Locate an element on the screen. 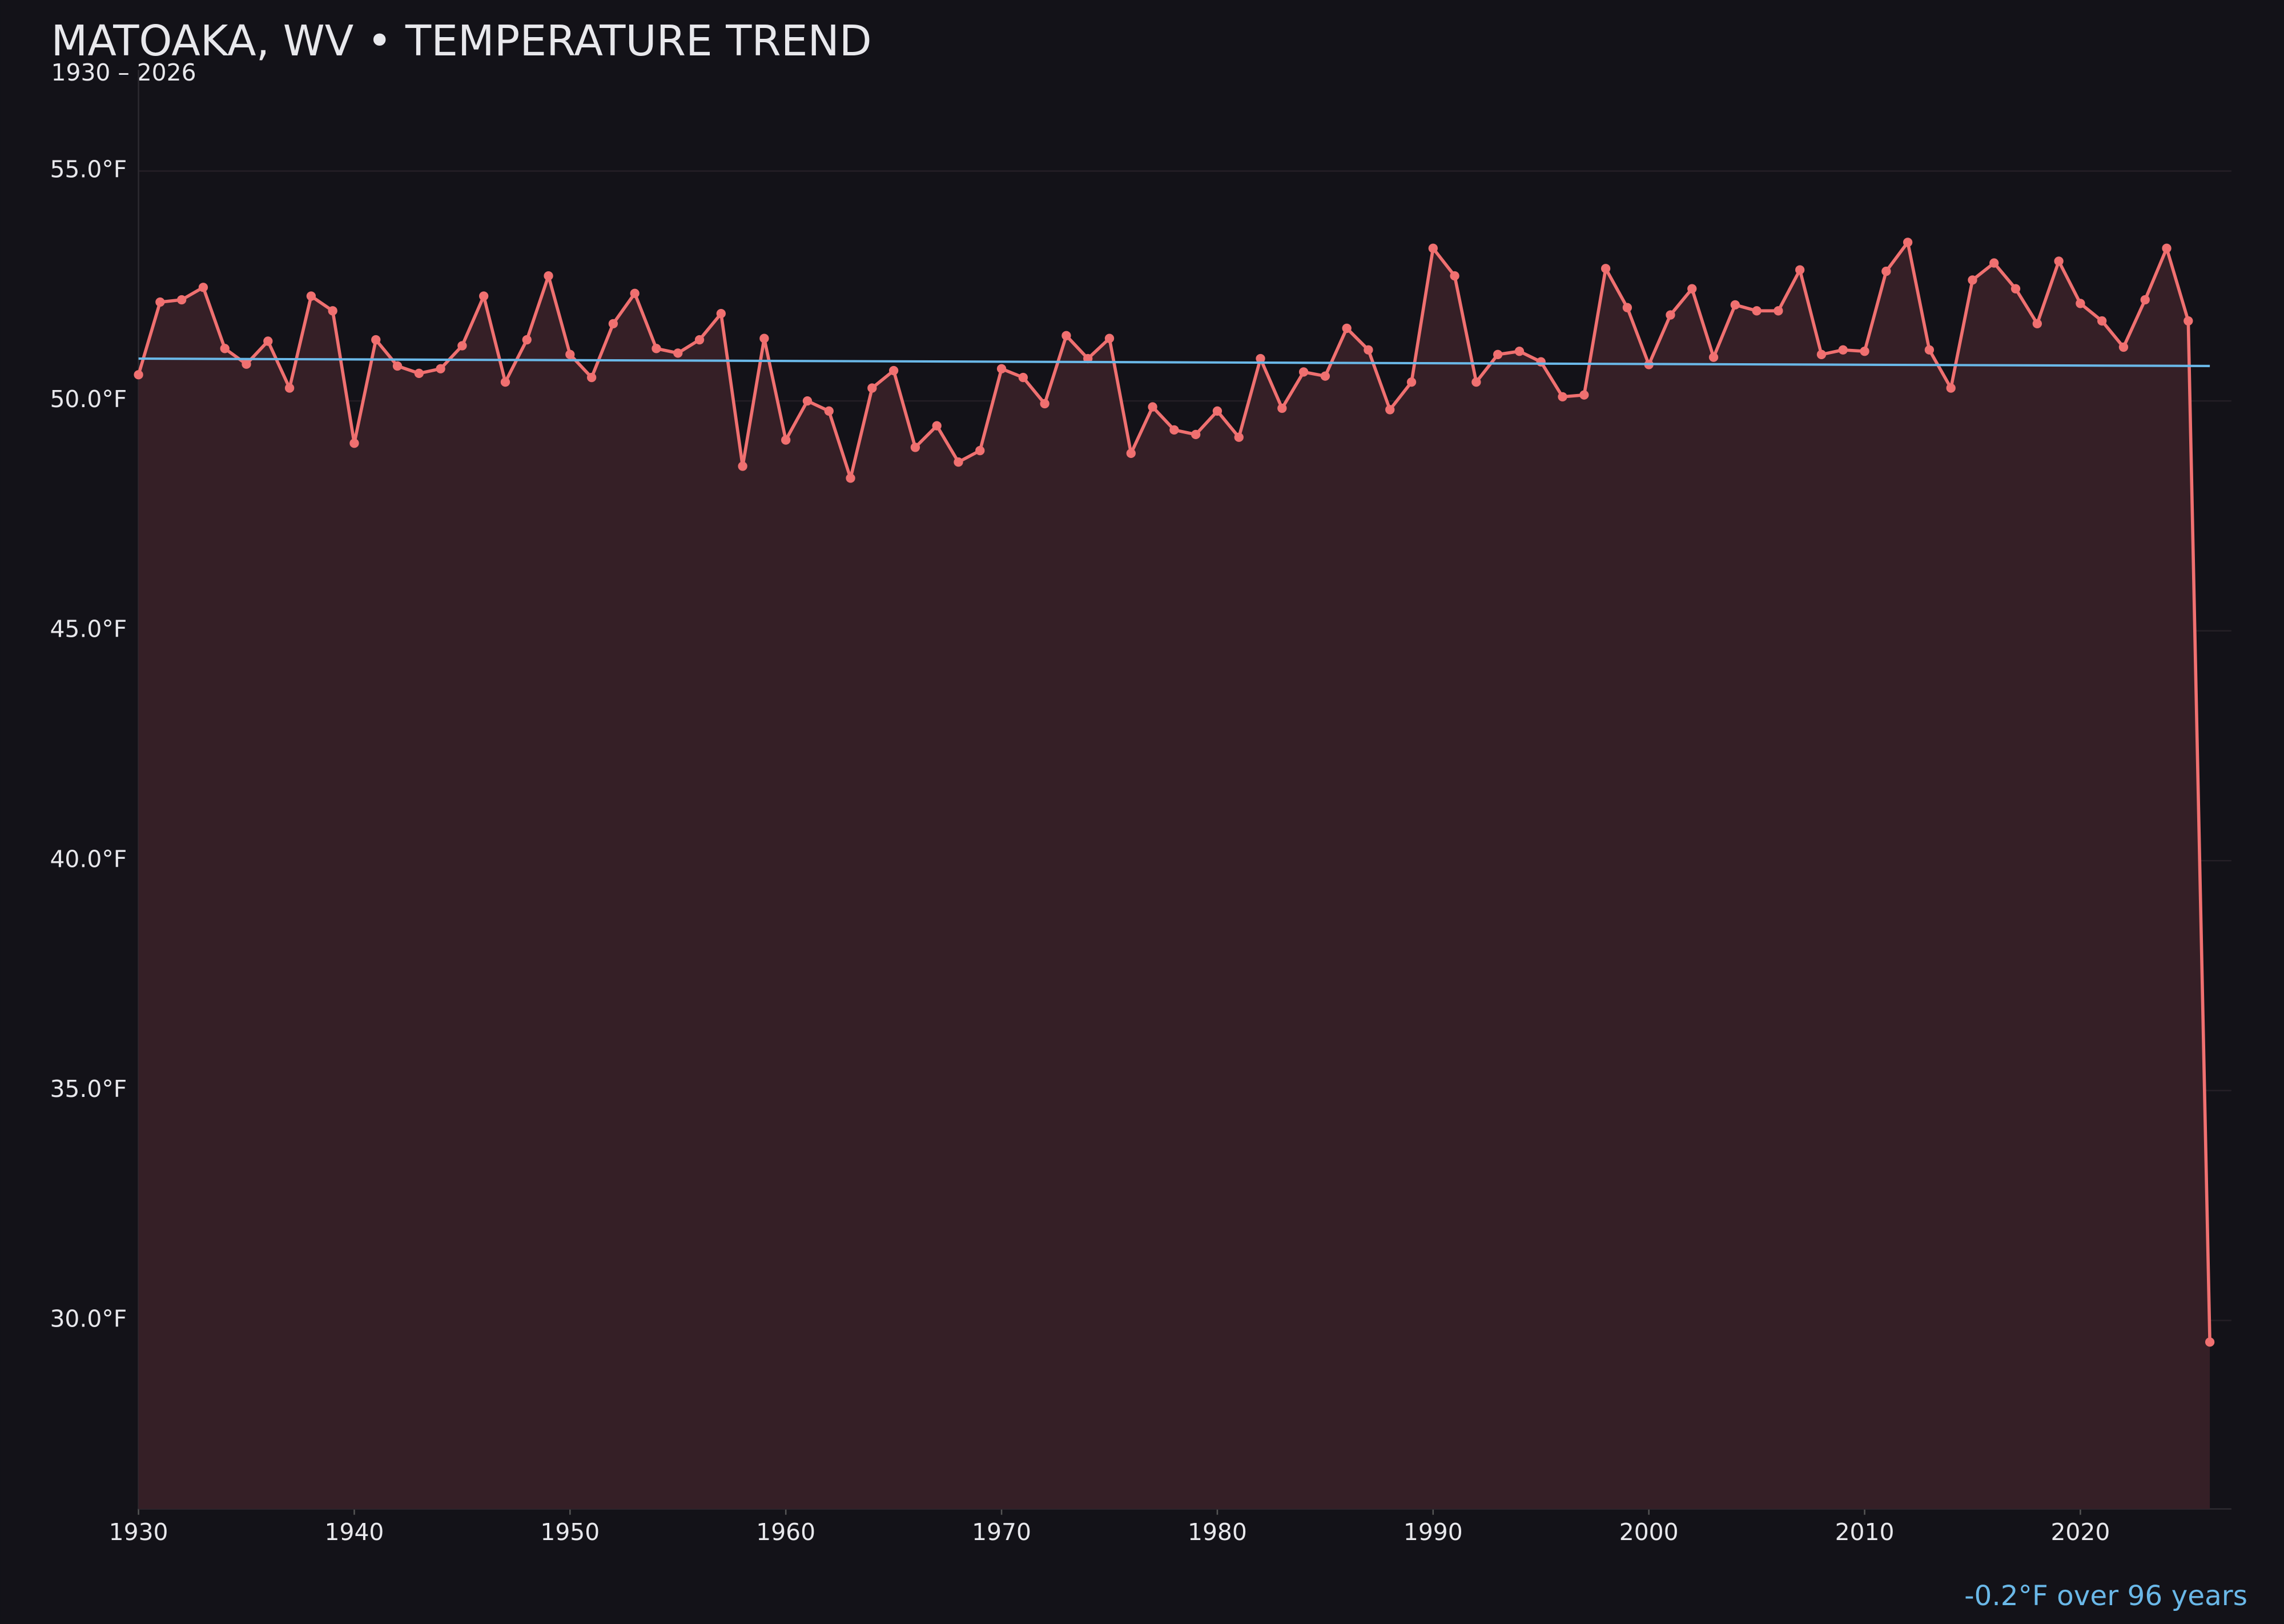 The height and width of the screenshot is (1624, 2284). x-tick-label: 1930 is located at coordinates (138, 1532).